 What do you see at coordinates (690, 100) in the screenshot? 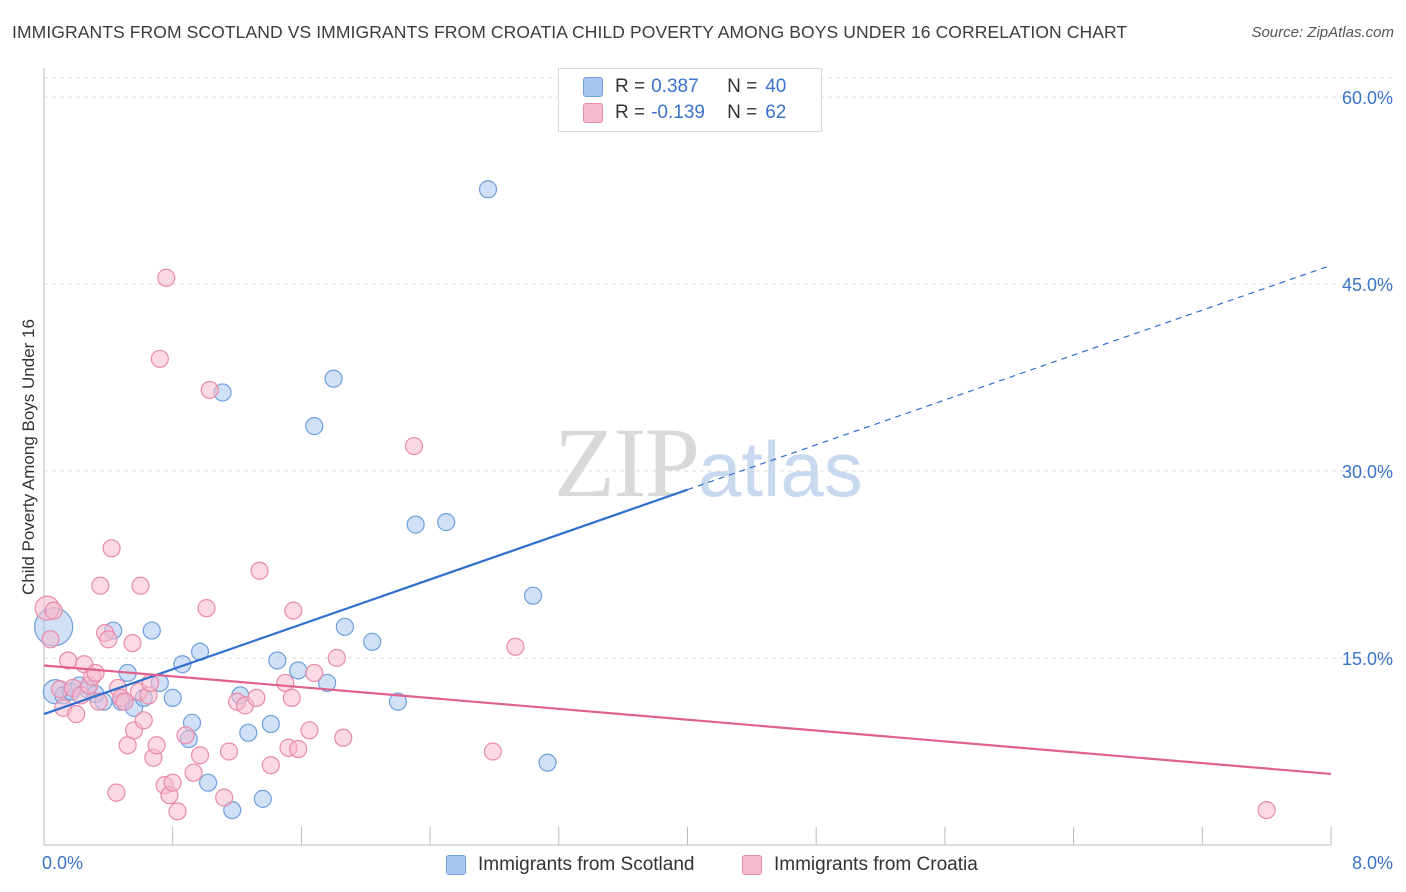
I see `correlation-legend: R = 0.387 N = 40 R = -0.139 N = 62` at bounding box center [690, 100].